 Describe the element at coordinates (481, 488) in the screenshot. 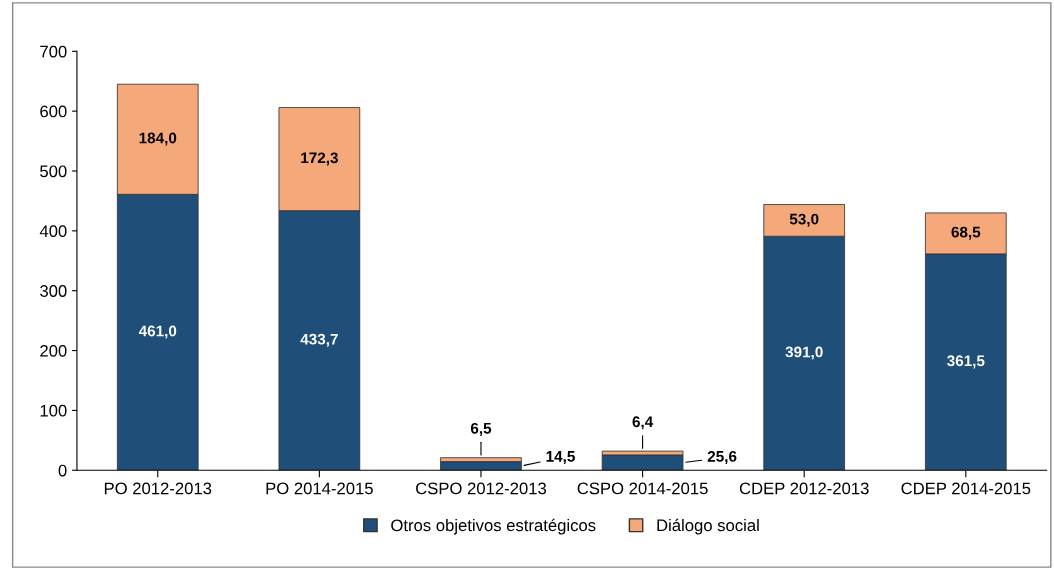

I see `x-tick-label: CSPO 2012-2013` at that location.